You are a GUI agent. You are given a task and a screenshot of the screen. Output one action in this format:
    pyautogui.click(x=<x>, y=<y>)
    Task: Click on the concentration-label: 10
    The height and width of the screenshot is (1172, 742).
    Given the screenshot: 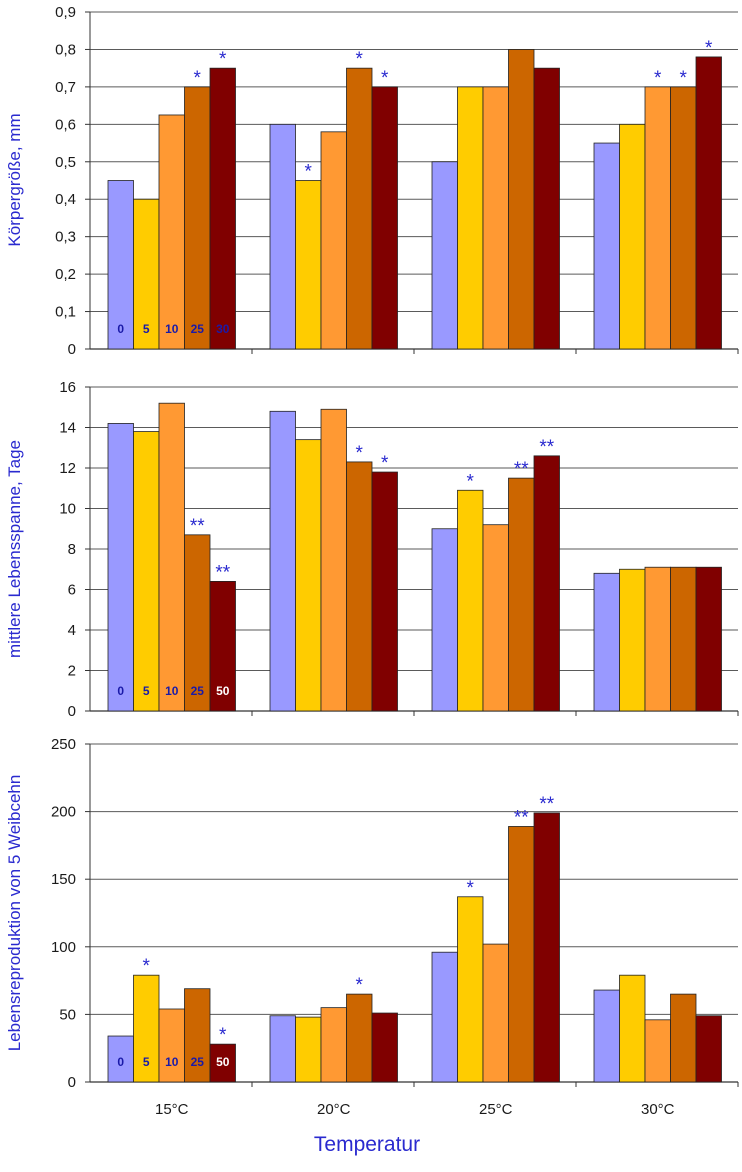 What is the action you would take?
    pyautogui.click(x=172, y=329)
    